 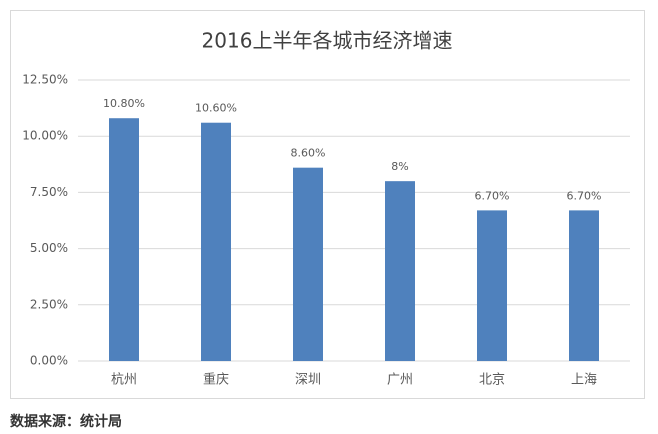 What do you see at coordinates (45, 136) in the screenshot?
I see `y-tick-label: 10.00%` at bounding box center [45, 136].